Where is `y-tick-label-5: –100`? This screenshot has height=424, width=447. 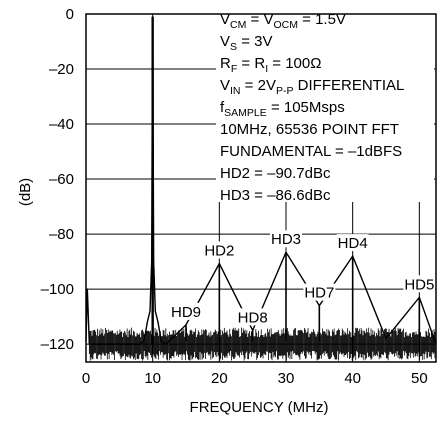 y-tick-label-5: –100 is located at coordinates (57, 289).